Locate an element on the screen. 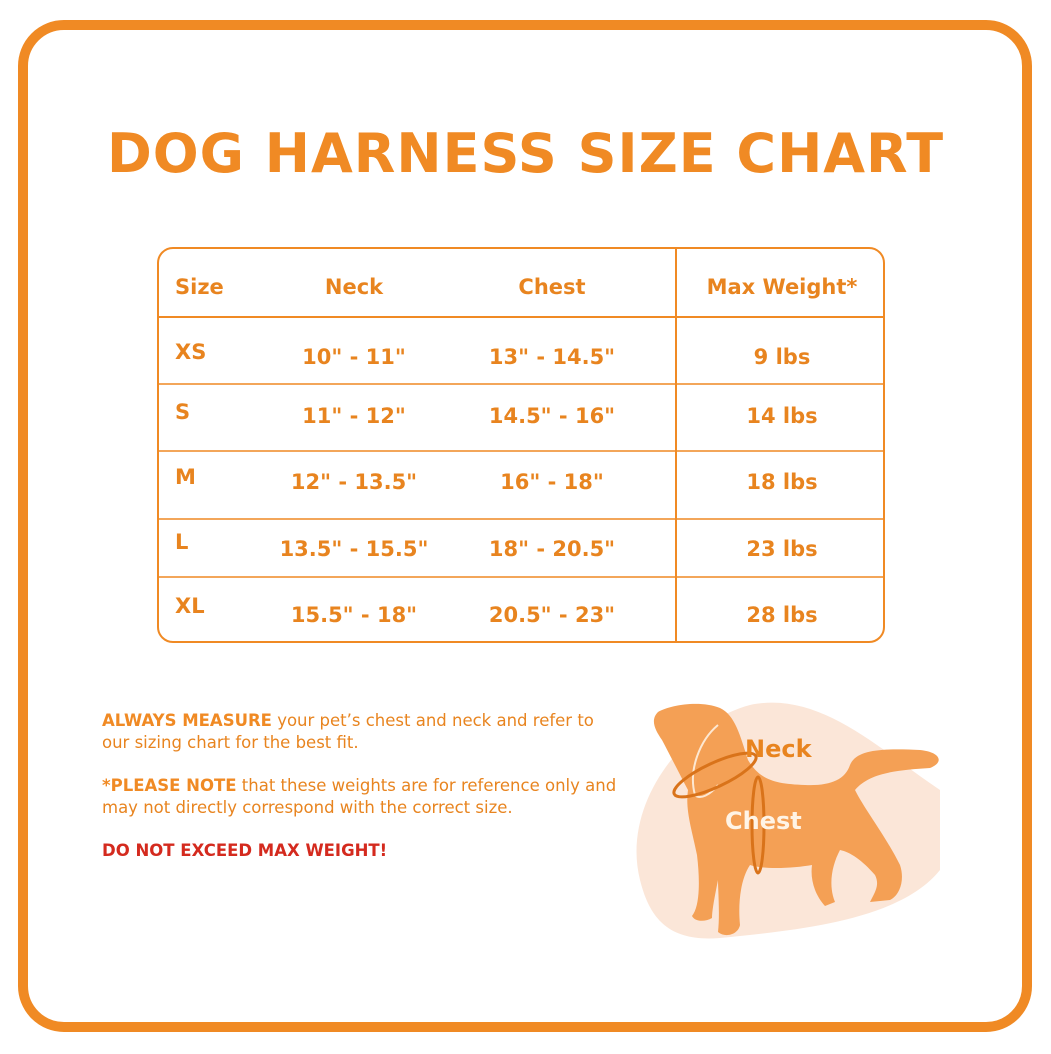 The height and width of the screenshot is (1054, 1051). cell-max-weight: 14 lbs is located at coordinates (782, 416).